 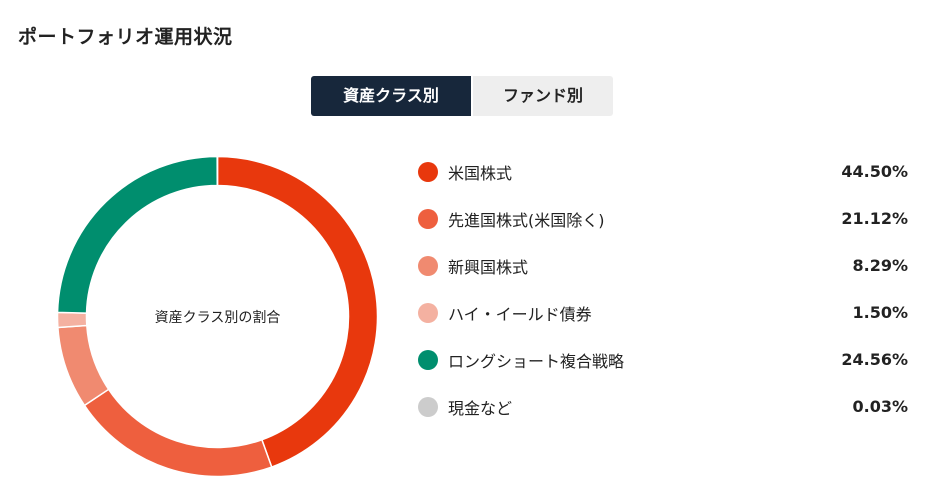 What do you see at coordinates (663, 265) in the screenshot?
I see `legend-item: 新興国株式 8.29%` at bounding box center [663, 265].